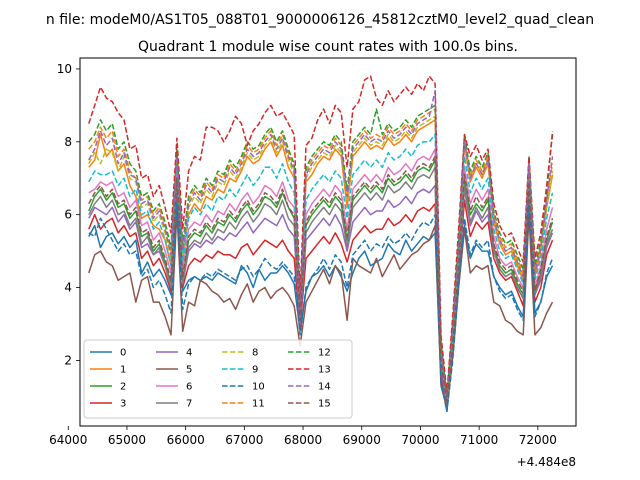 The image size is (640, 480). Describe the element at coordinates (189, 387) in the screenshot. I see `legend-label-6: 6` at that location.